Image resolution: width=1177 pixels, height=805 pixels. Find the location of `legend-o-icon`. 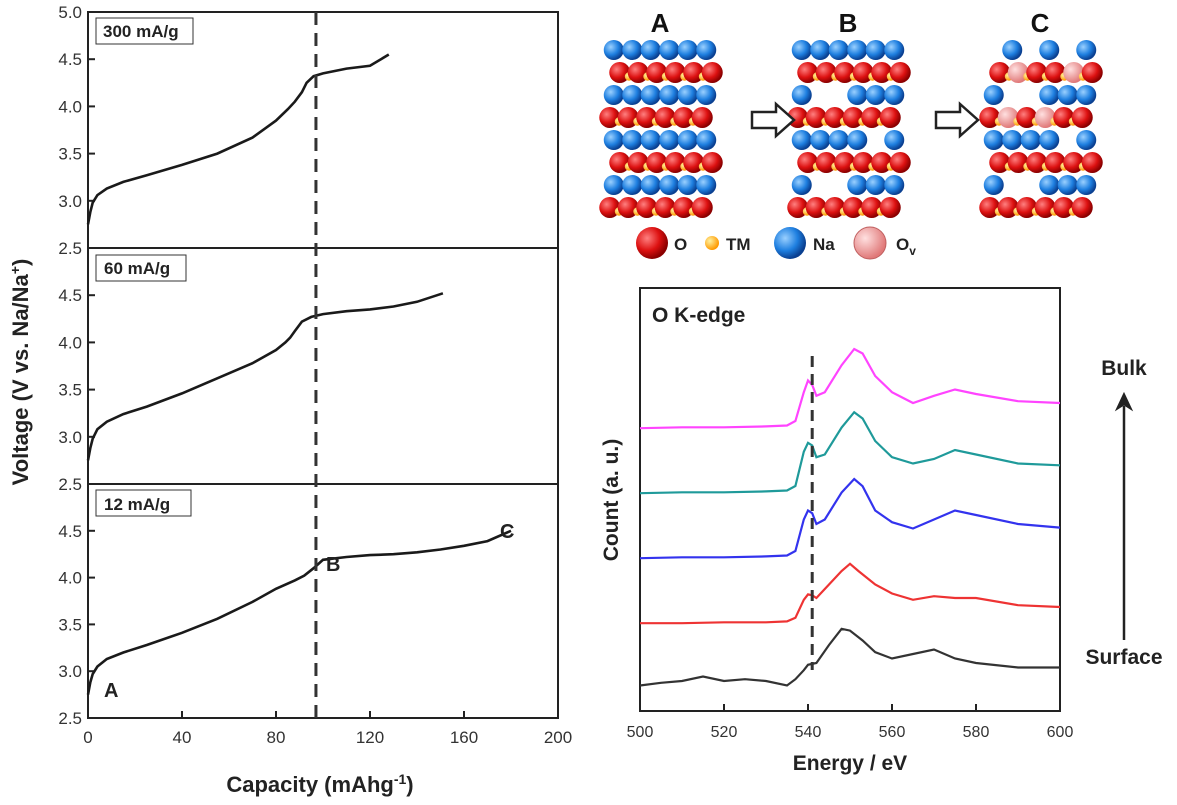

legend-o-icon is located at coordinates (652, 243).